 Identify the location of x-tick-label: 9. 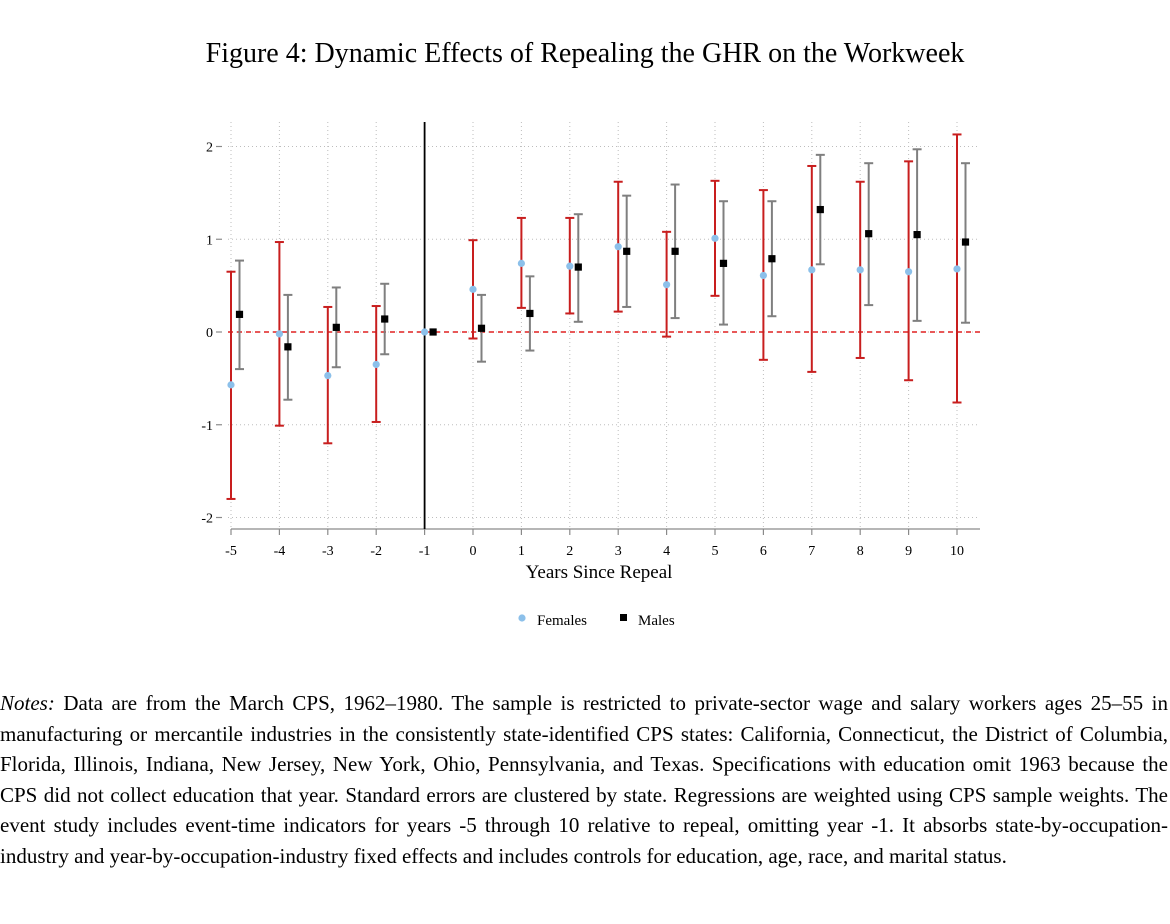
(908, 551).